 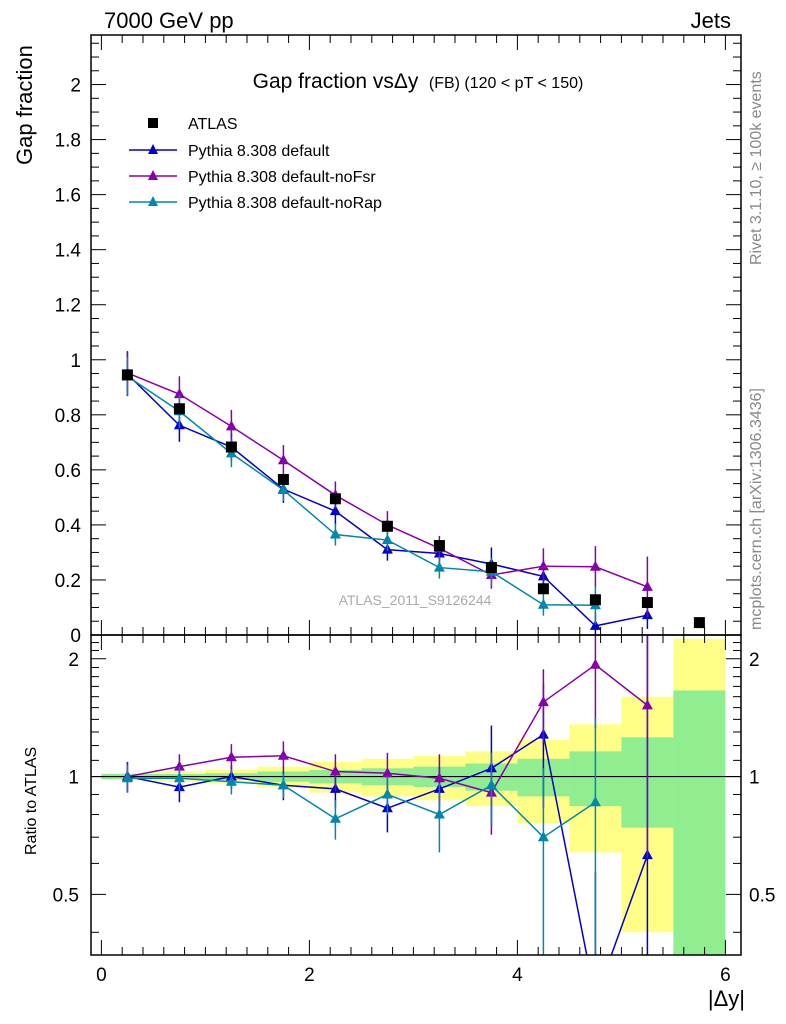 What do you see at coordinates (756, 168) in the screenshot?
I see `rivet-label: Rivet 3.1.10, ≥ 100k events` at bounding box center [756, 168].